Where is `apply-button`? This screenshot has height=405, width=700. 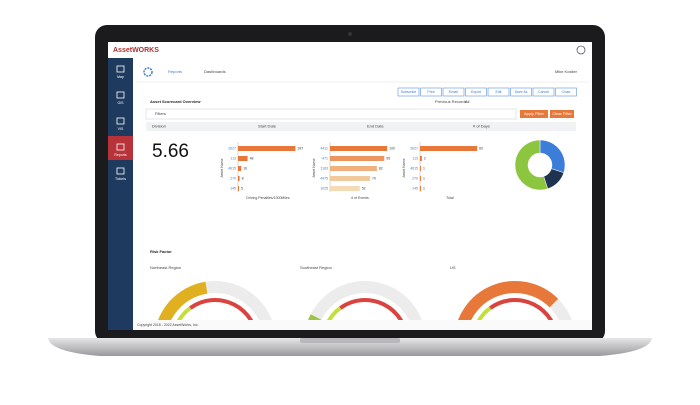
apply-button is located at coordinates (534, 114).